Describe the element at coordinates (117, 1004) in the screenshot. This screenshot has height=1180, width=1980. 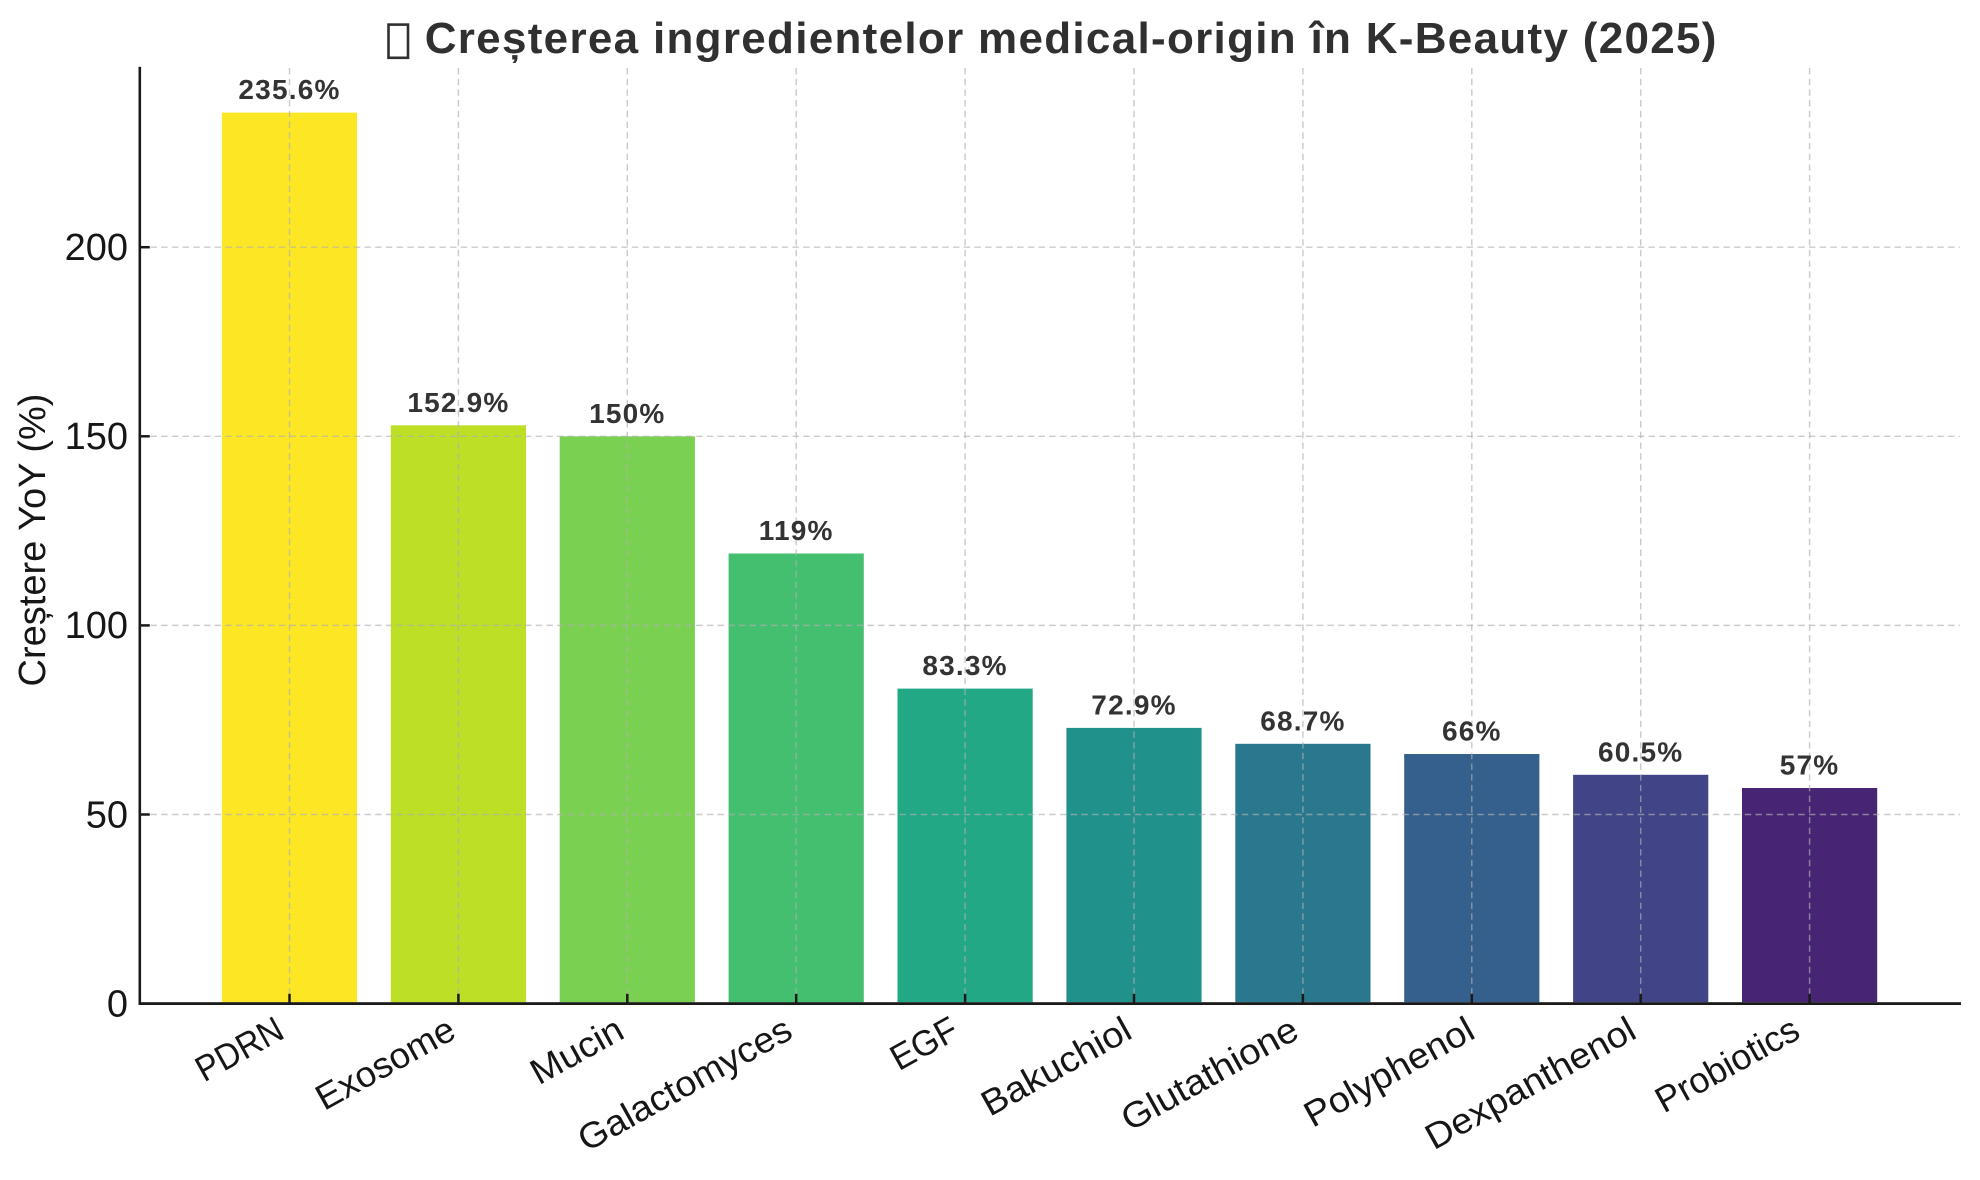
I see `svg-text: 0` at that location.